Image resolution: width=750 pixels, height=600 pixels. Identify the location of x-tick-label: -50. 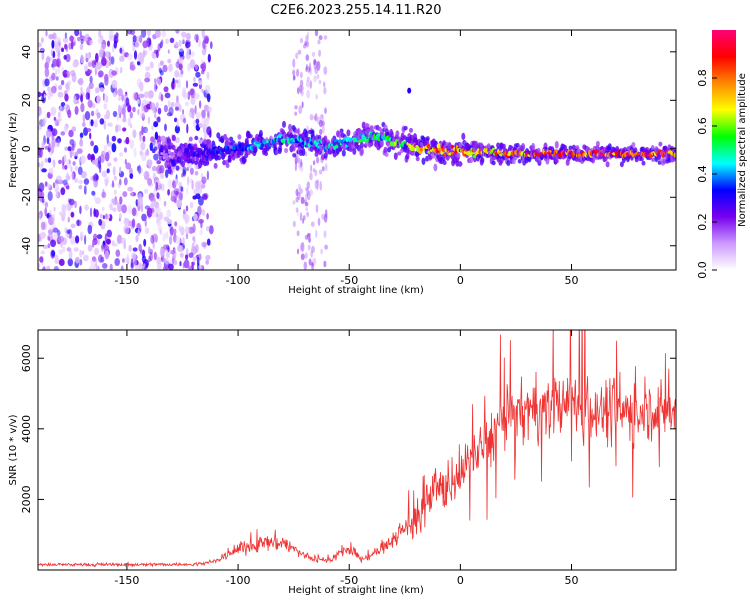
(349, 280).